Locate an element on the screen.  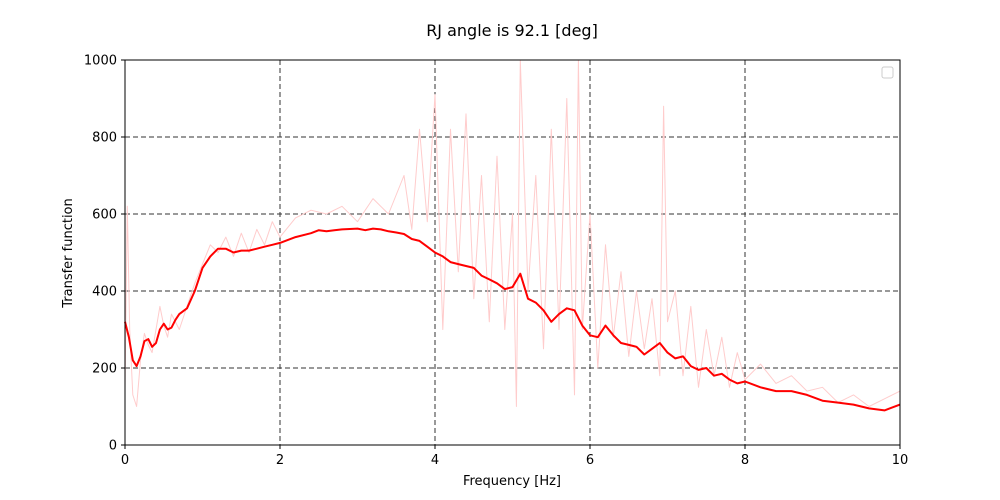
x-tick-label: 8 is located at coordinates (745, 460).